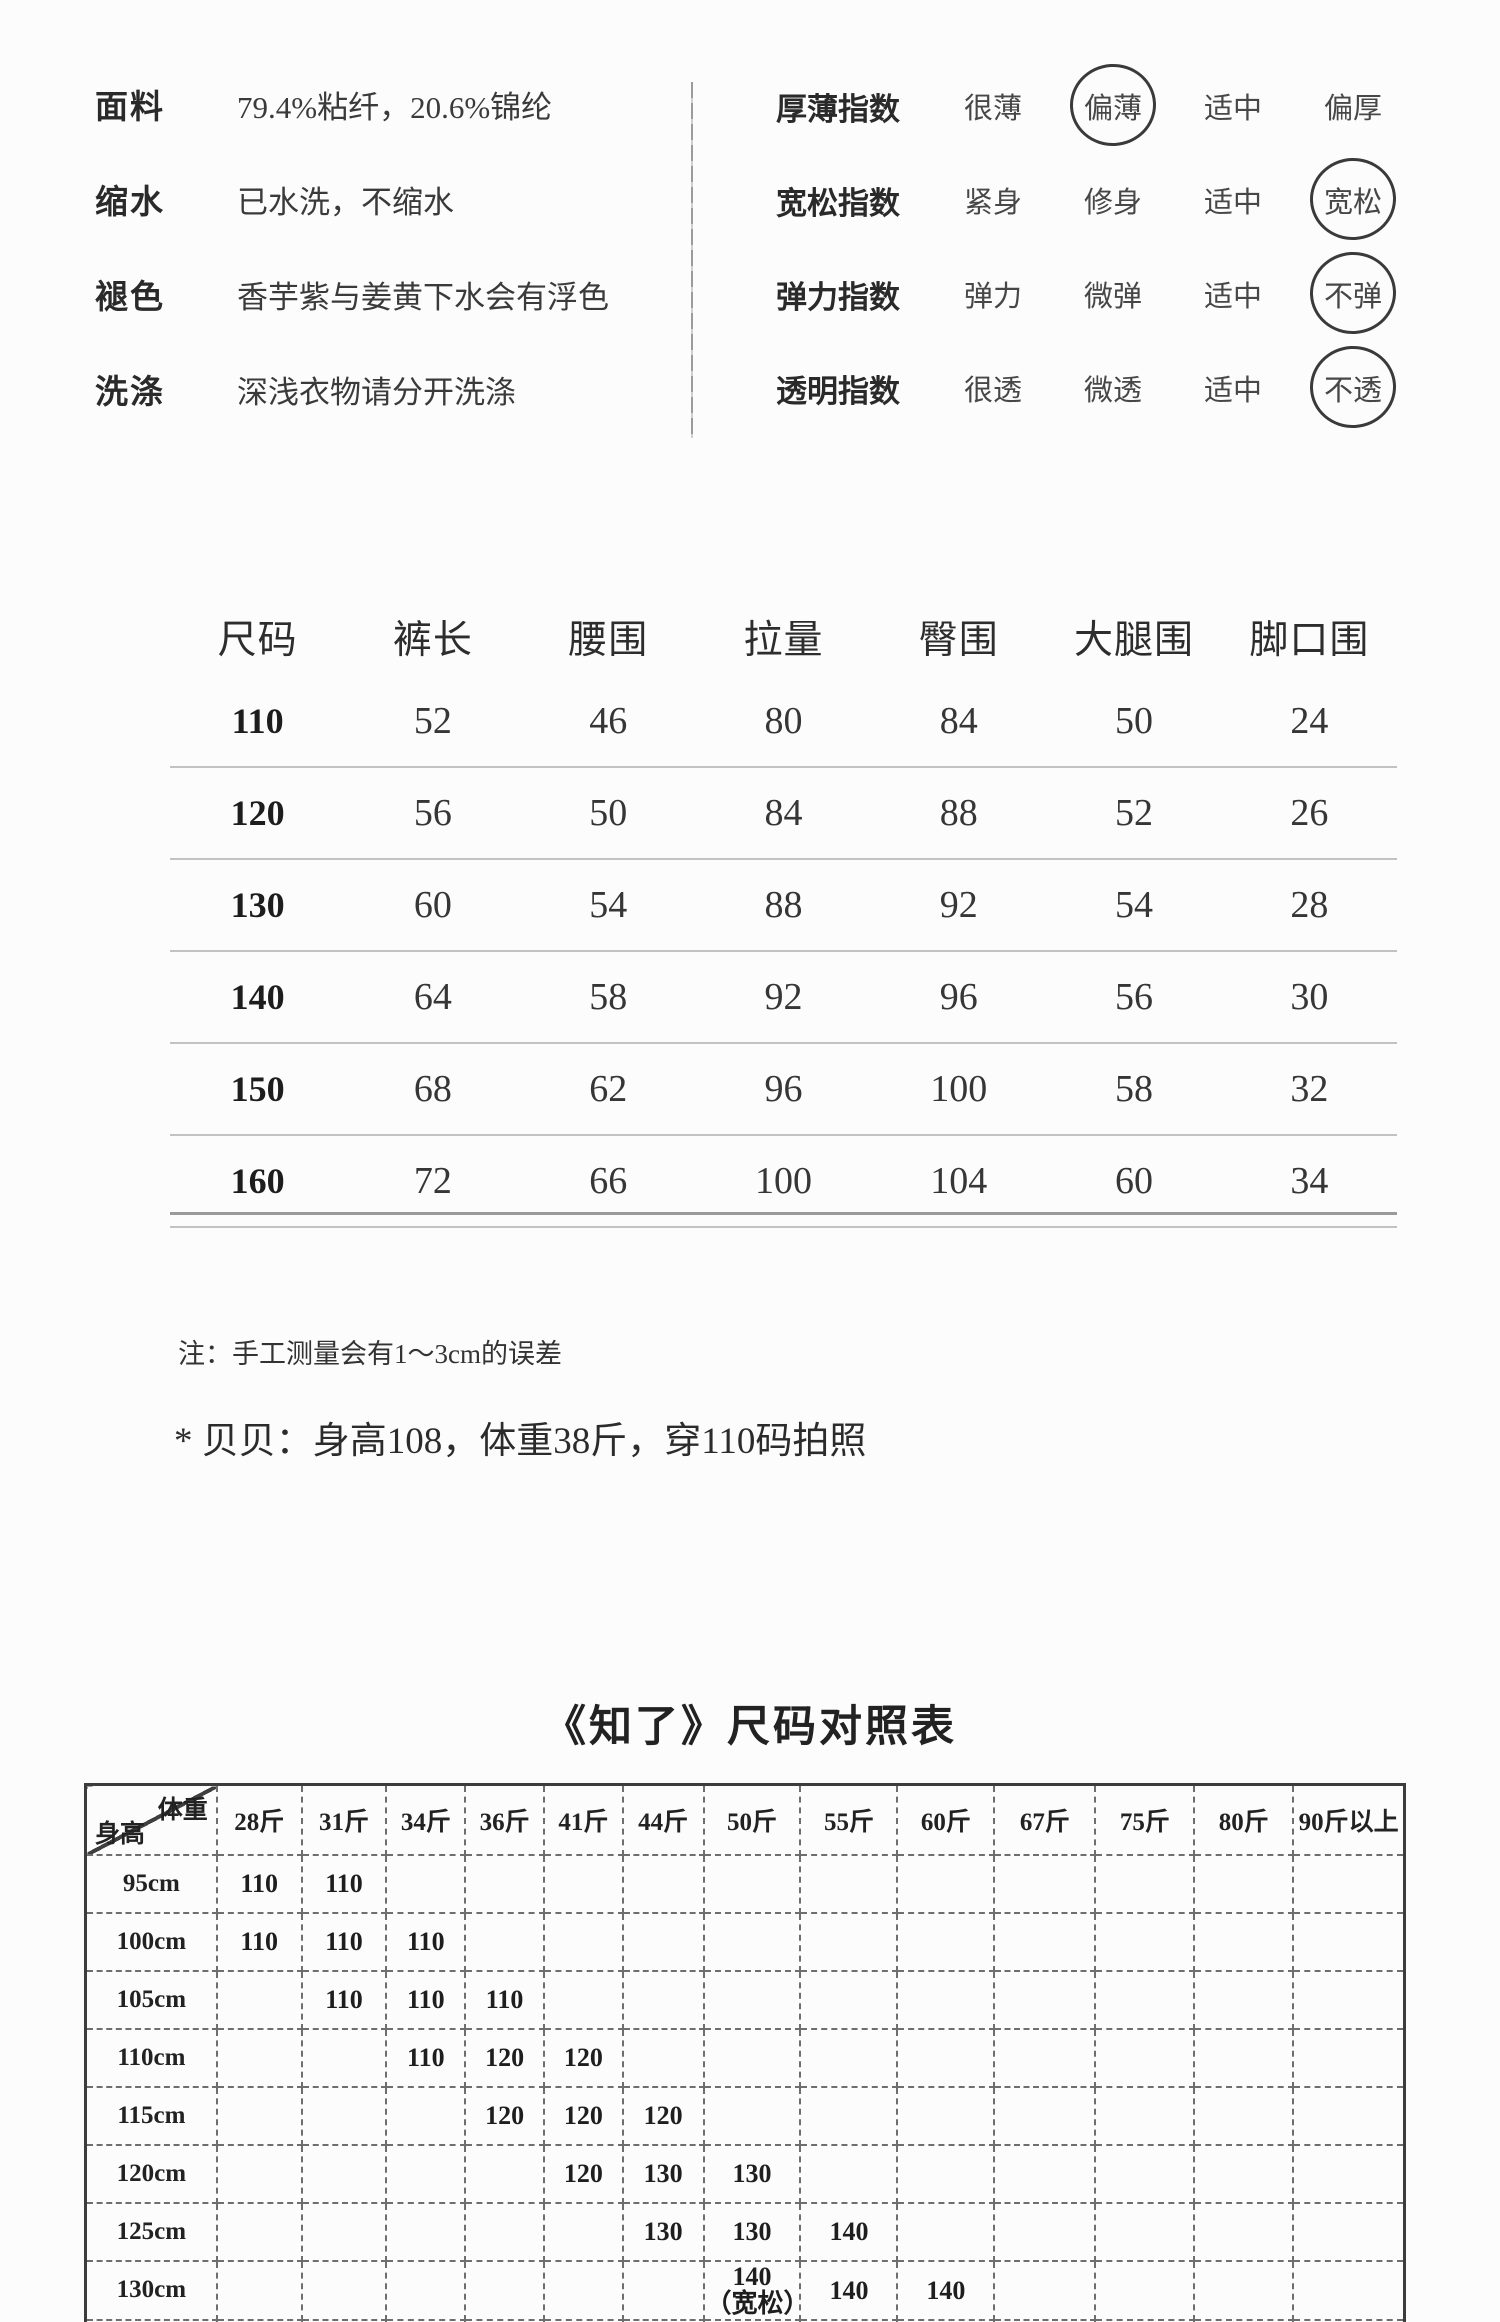 The height and width of the screenshot is (2322, 1500). I want to click on value-cell: 62, so click(608, 1089).